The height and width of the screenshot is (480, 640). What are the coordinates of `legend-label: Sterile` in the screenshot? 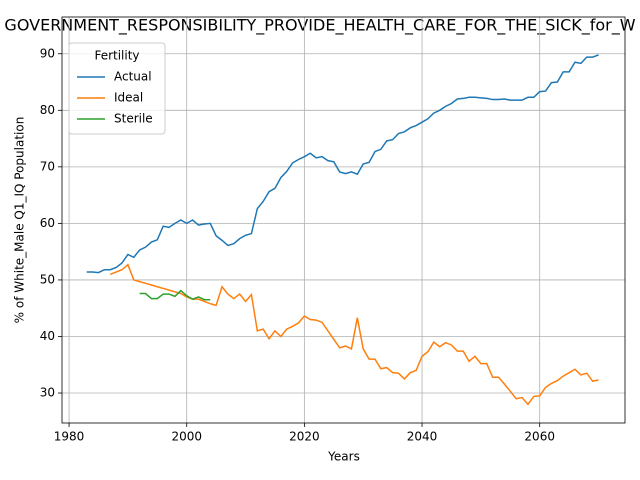 It's located at (133, 119).